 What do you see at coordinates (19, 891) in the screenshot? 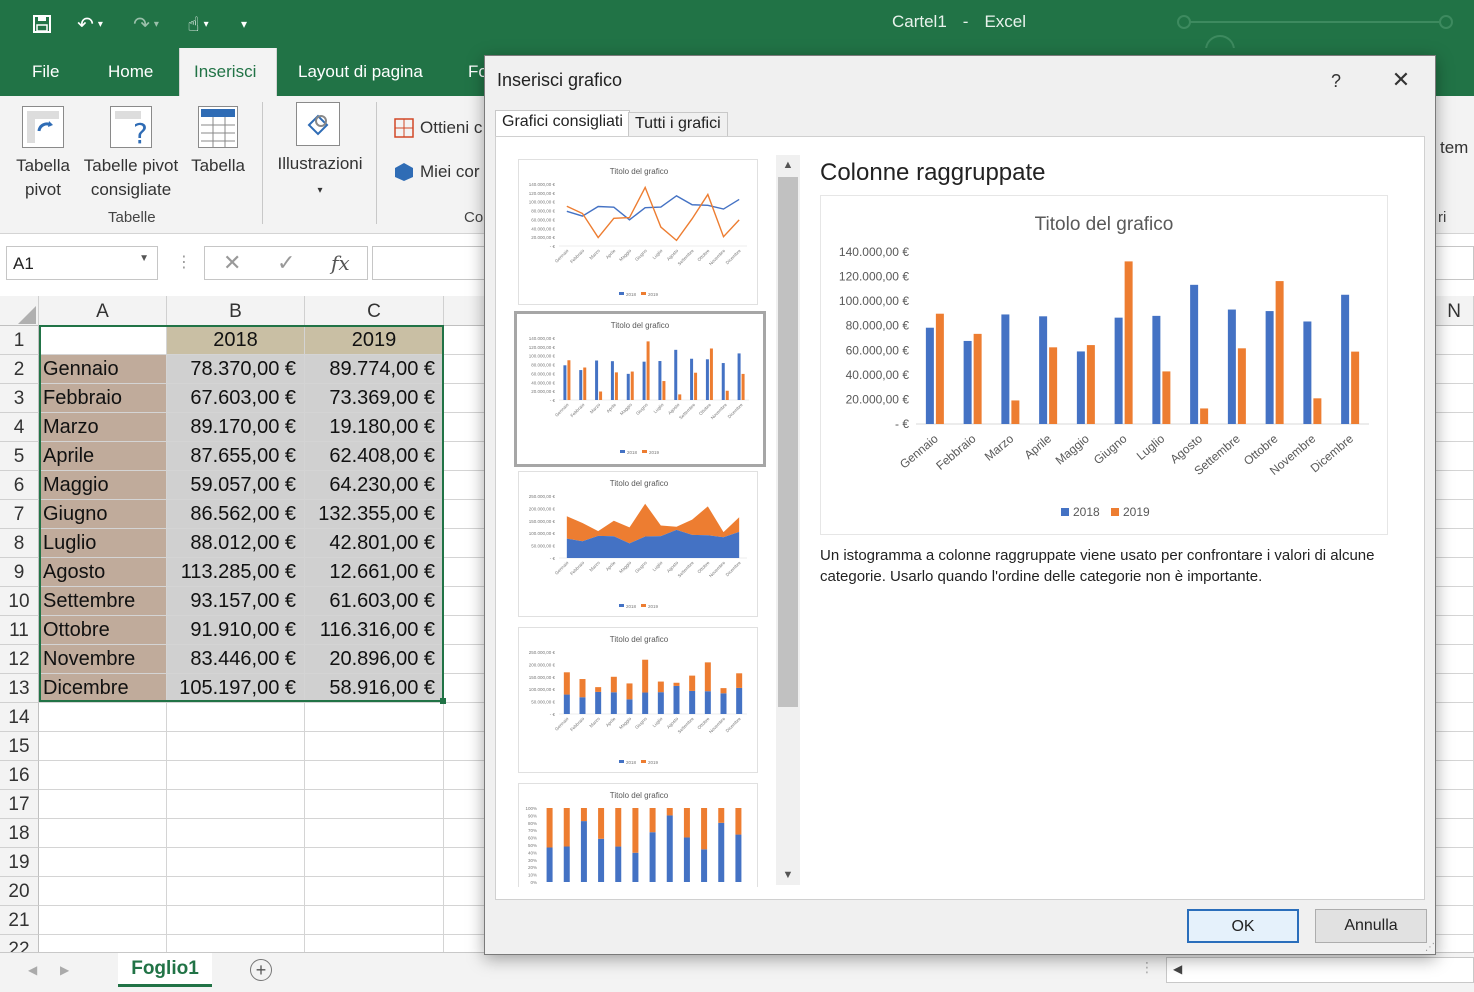
I see `row-header: 20` at bounding box center [19, 891].